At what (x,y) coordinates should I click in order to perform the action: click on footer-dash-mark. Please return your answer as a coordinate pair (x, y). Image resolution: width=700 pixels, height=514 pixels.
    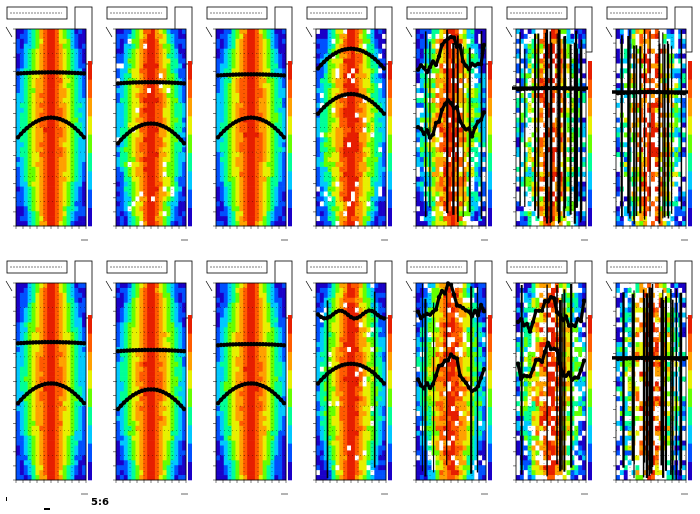
    Looking at the image, I should click on (47, 509).